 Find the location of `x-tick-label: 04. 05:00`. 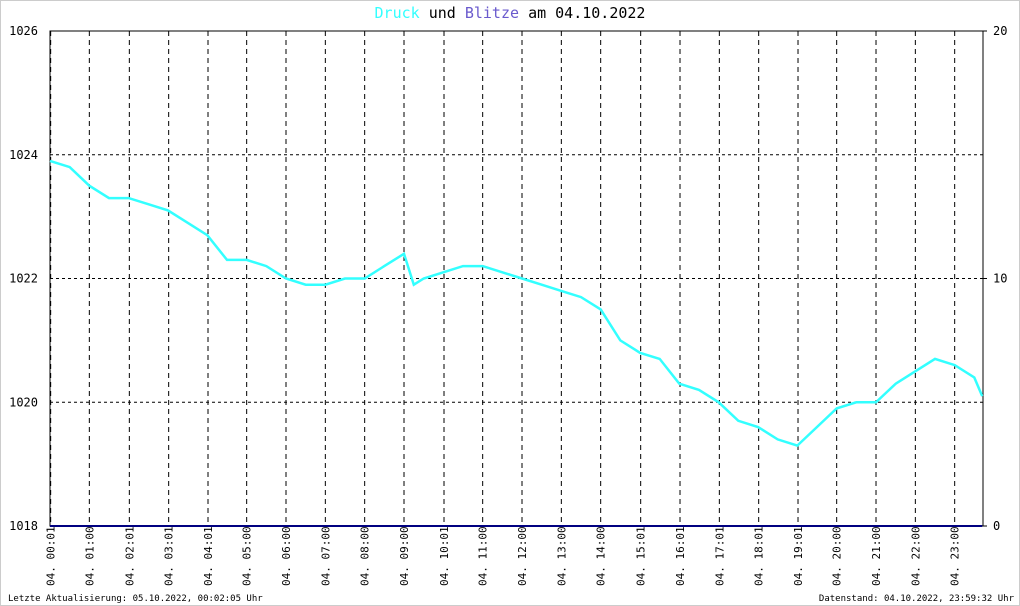

x-tick-label: 04. 05:00 is located at coordinates (247, 556).